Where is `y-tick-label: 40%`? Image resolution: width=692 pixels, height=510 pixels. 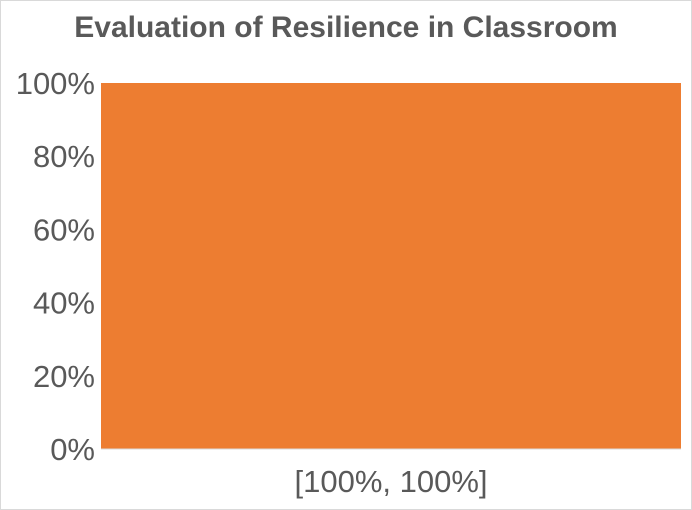 y-tick-label: 40% is located at coordinates (64, 303).